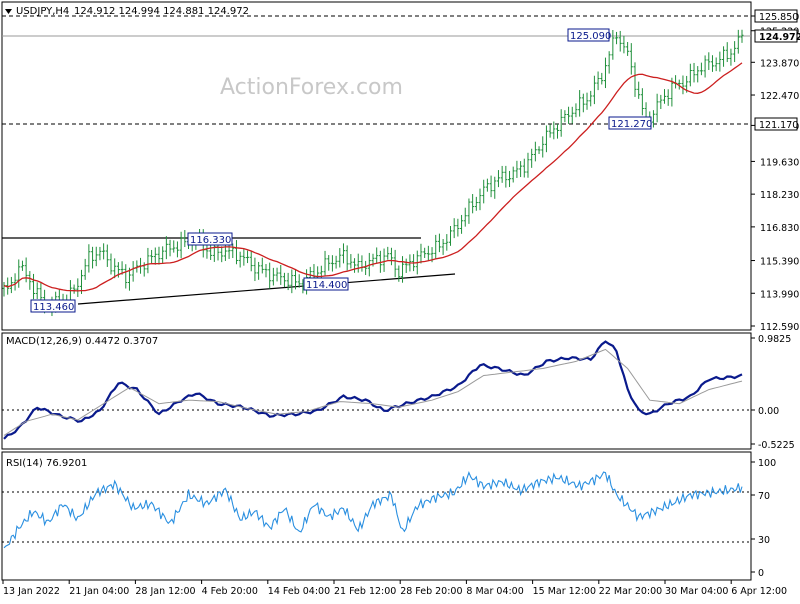  I want to click on level-box-label: 125.850, so click(778, 17).